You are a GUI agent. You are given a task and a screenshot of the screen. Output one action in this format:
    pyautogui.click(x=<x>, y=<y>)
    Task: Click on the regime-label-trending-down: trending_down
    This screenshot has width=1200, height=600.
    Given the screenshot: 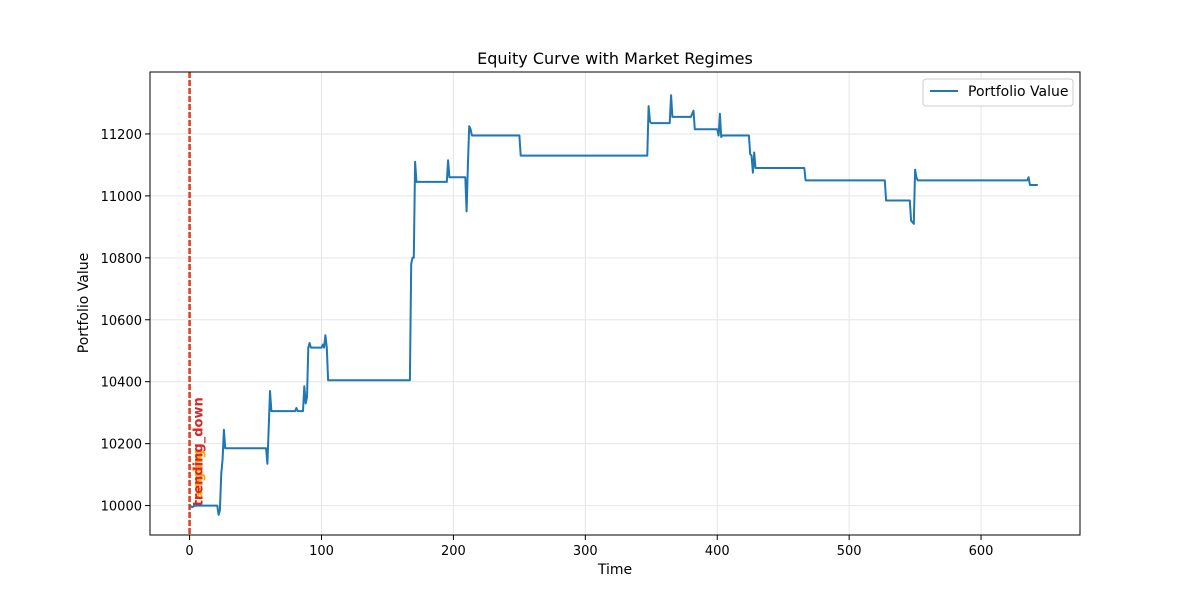 What is the action you would take?
    pyautogui.click(x=199, y=451)
    